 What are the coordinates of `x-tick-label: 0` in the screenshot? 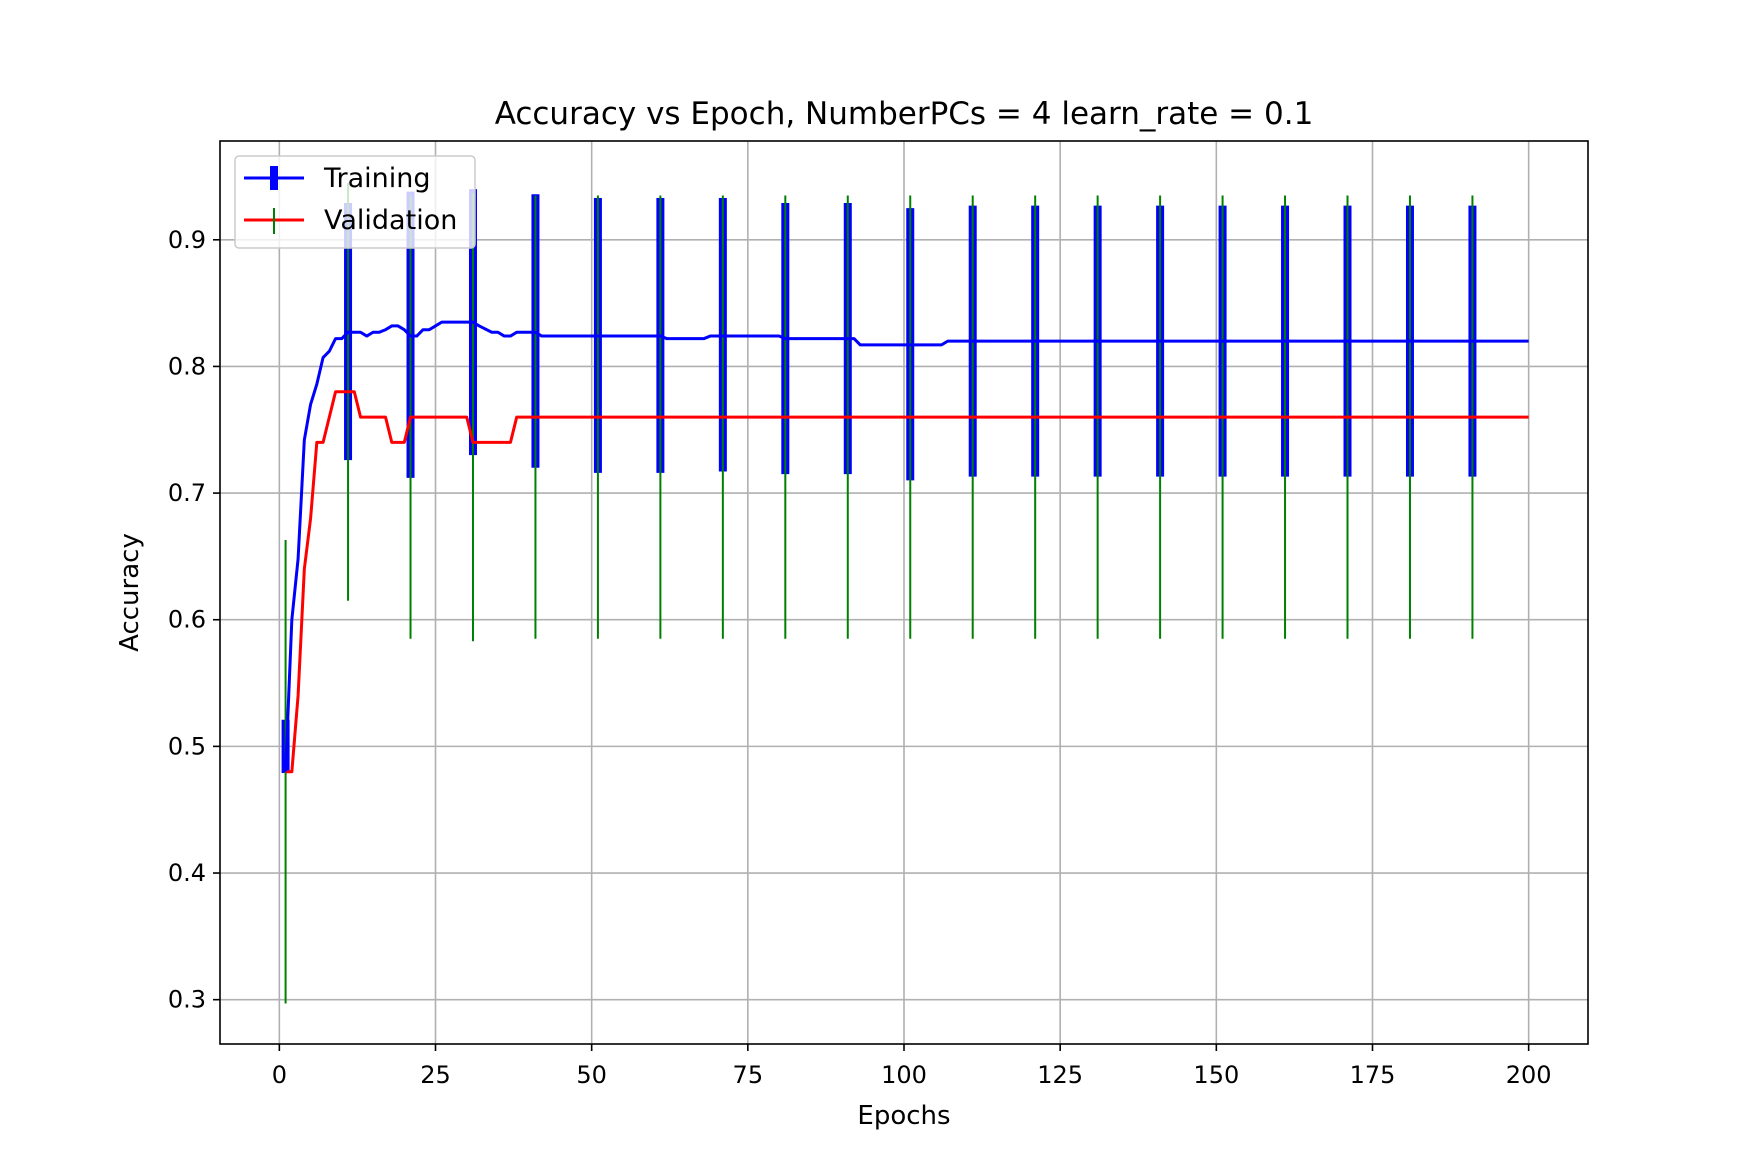 It's located at (279, 1075).